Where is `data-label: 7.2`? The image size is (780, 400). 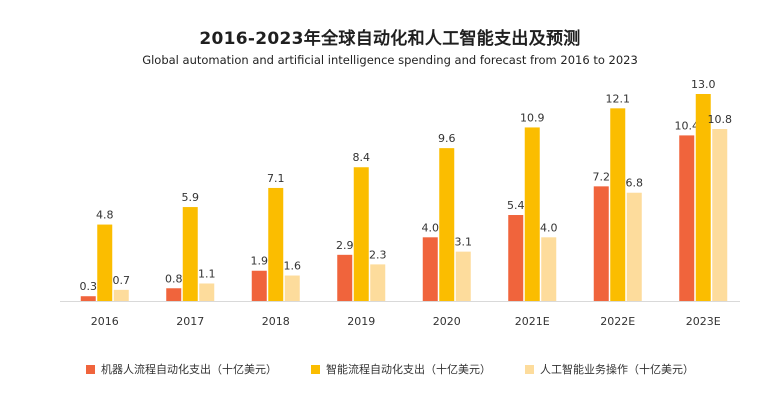 data-label: 7.2 is located at coordinates (602, 176).